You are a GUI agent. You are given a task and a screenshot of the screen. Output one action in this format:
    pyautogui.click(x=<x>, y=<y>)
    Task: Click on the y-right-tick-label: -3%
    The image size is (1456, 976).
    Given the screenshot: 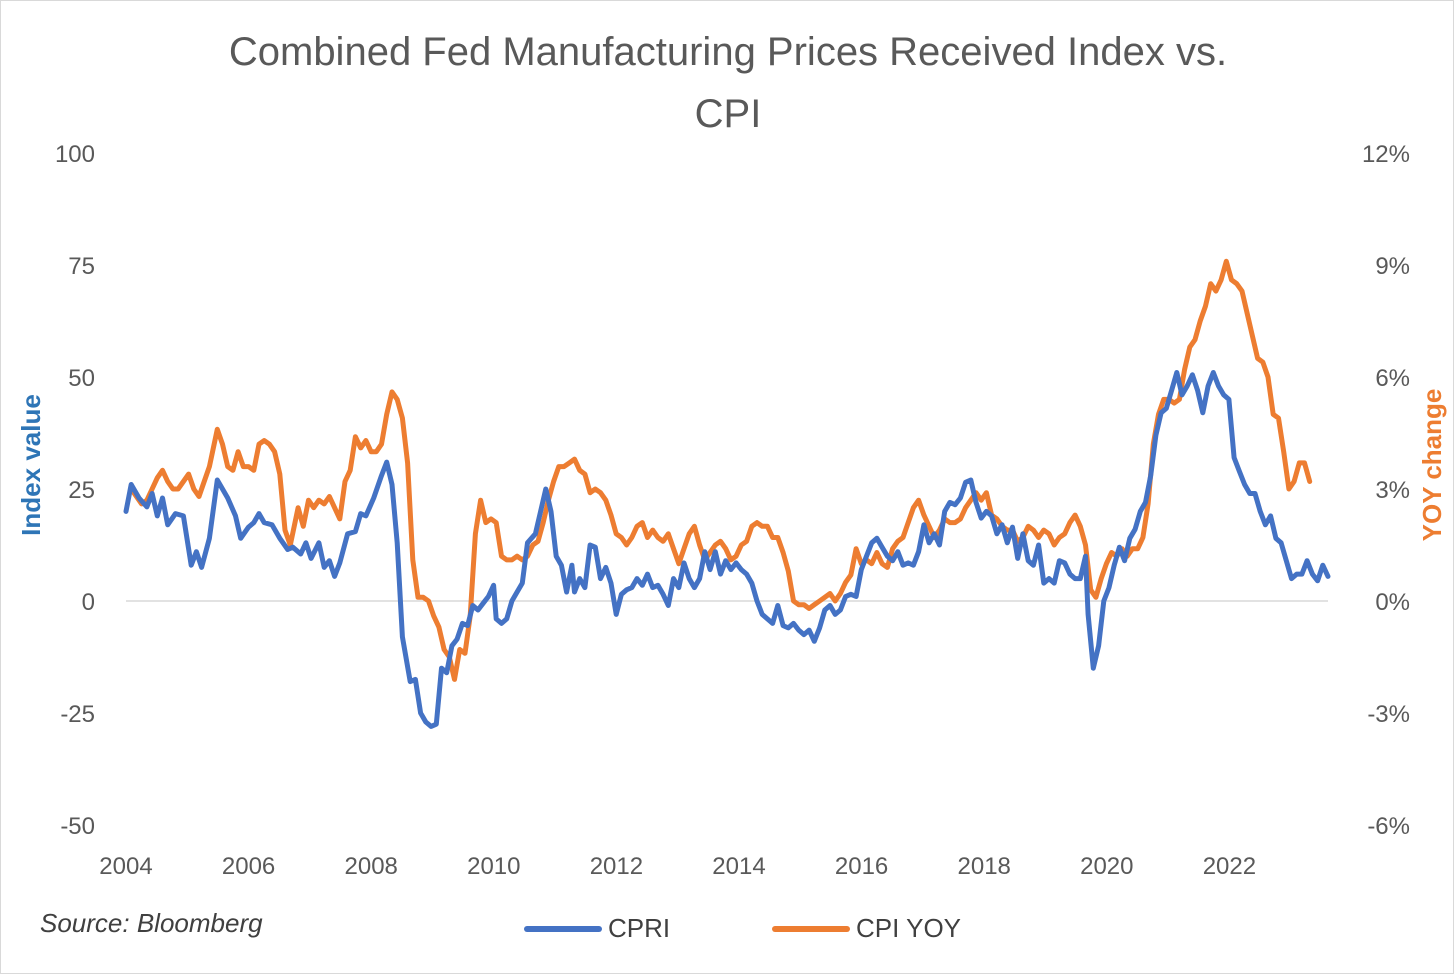 What is the action you would take?
    pyautogui.click(x=1388, y=714)
    